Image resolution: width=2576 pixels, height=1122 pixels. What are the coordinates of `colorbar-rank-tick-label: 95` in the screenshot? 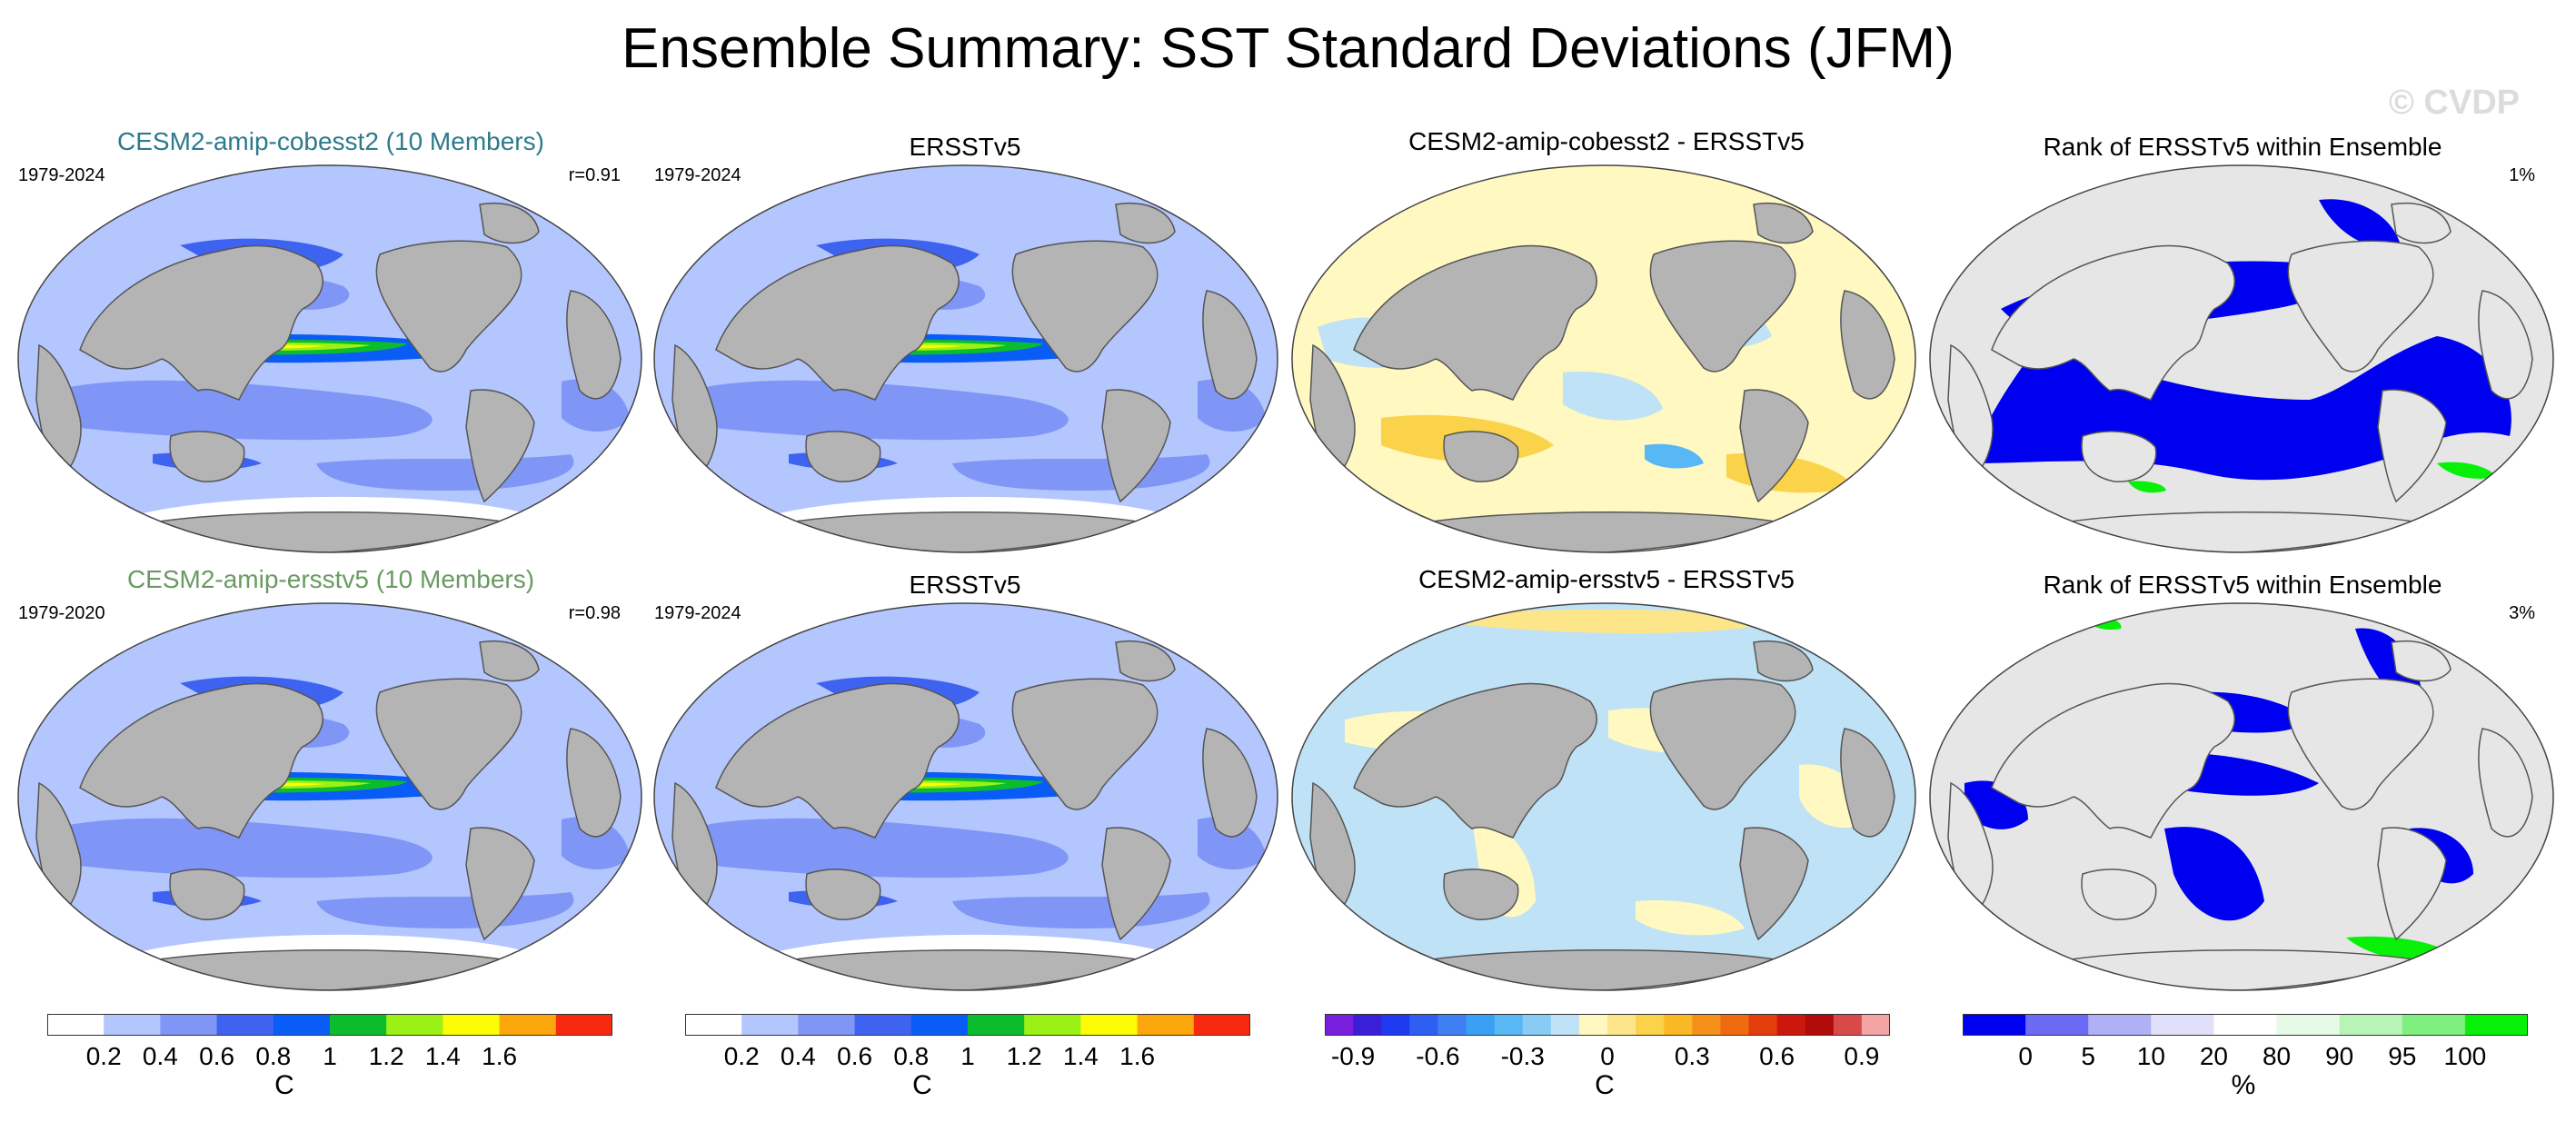 It's located at (2403, 1056).